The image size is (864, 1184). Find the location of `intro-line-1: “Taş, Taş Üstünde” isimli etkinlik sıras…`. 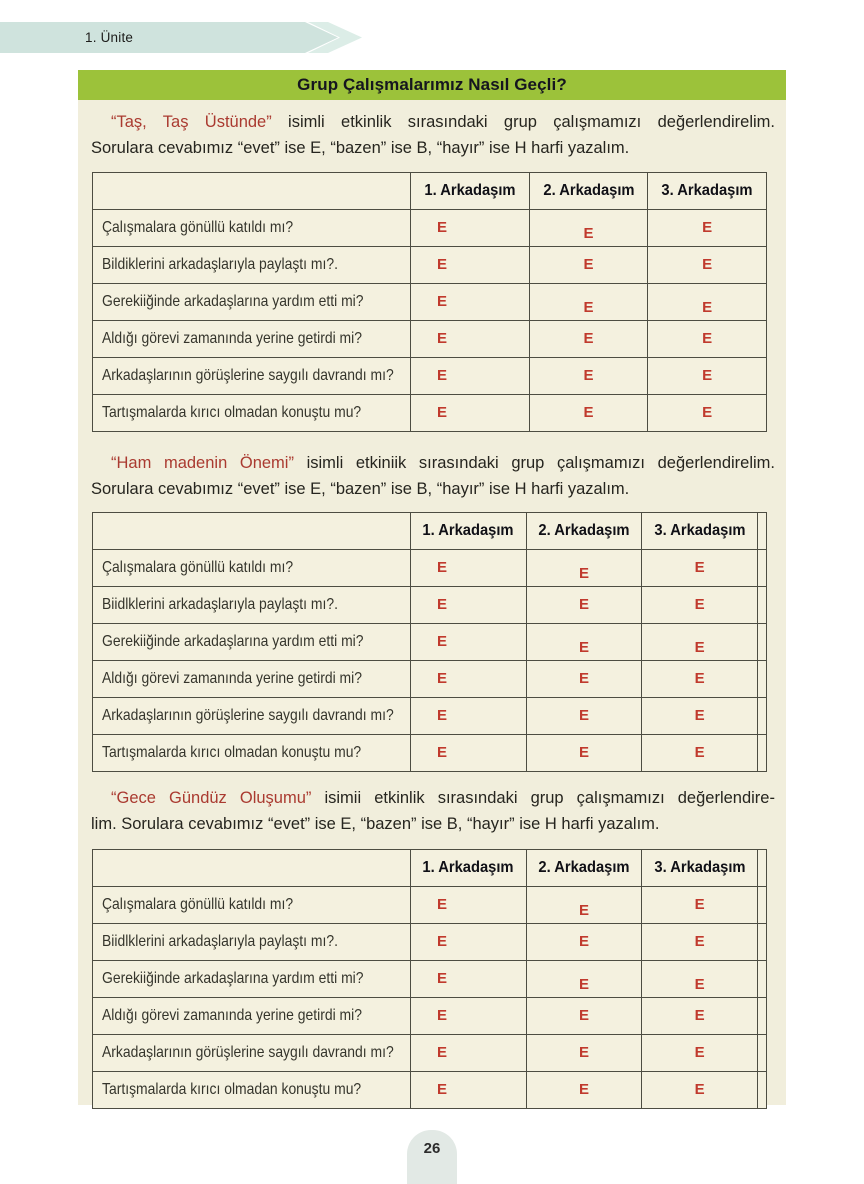

intro-line-1: “Taş, Taş Üstünde” isimli etkinlik sıras… is located at coordinates (433, 122).